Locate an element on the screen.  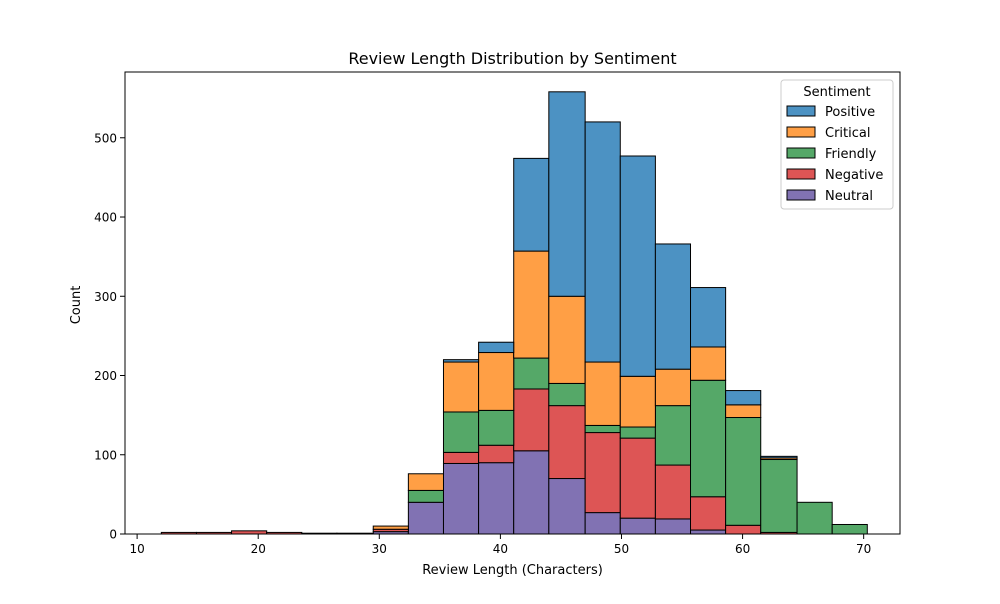
legend-swatch-positive is located at coordinates (801, 111).